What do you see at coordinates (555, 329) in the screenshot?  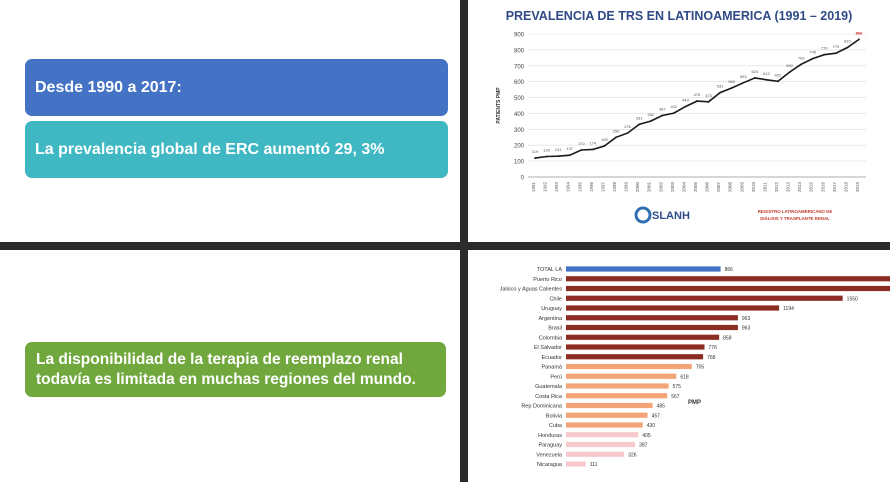 I see `bar-category-label: Brasil` at bounding box center [555, 329].